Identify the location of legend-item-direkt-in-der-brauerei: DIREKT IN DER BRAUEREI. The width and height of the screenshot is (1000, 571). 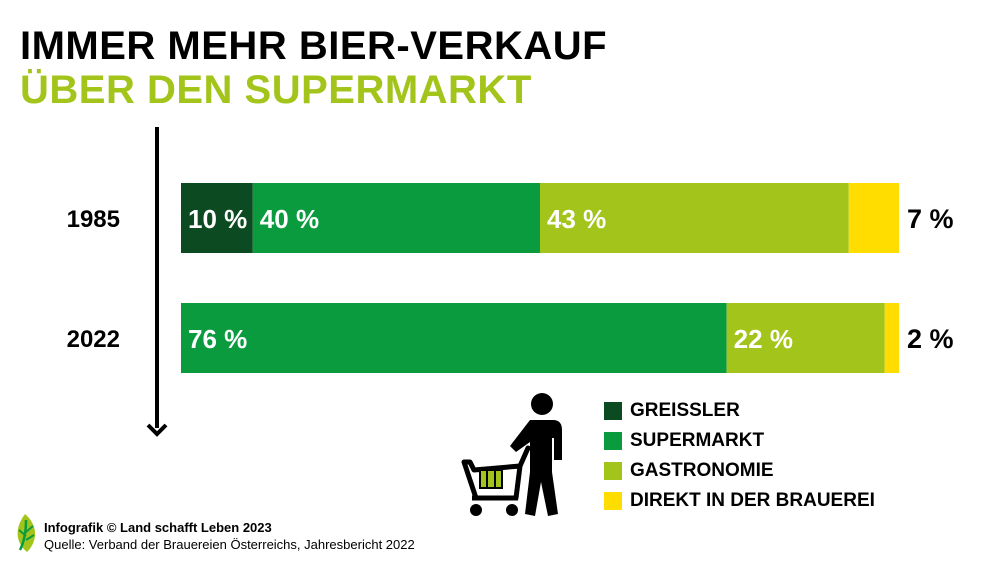
(739, 501).